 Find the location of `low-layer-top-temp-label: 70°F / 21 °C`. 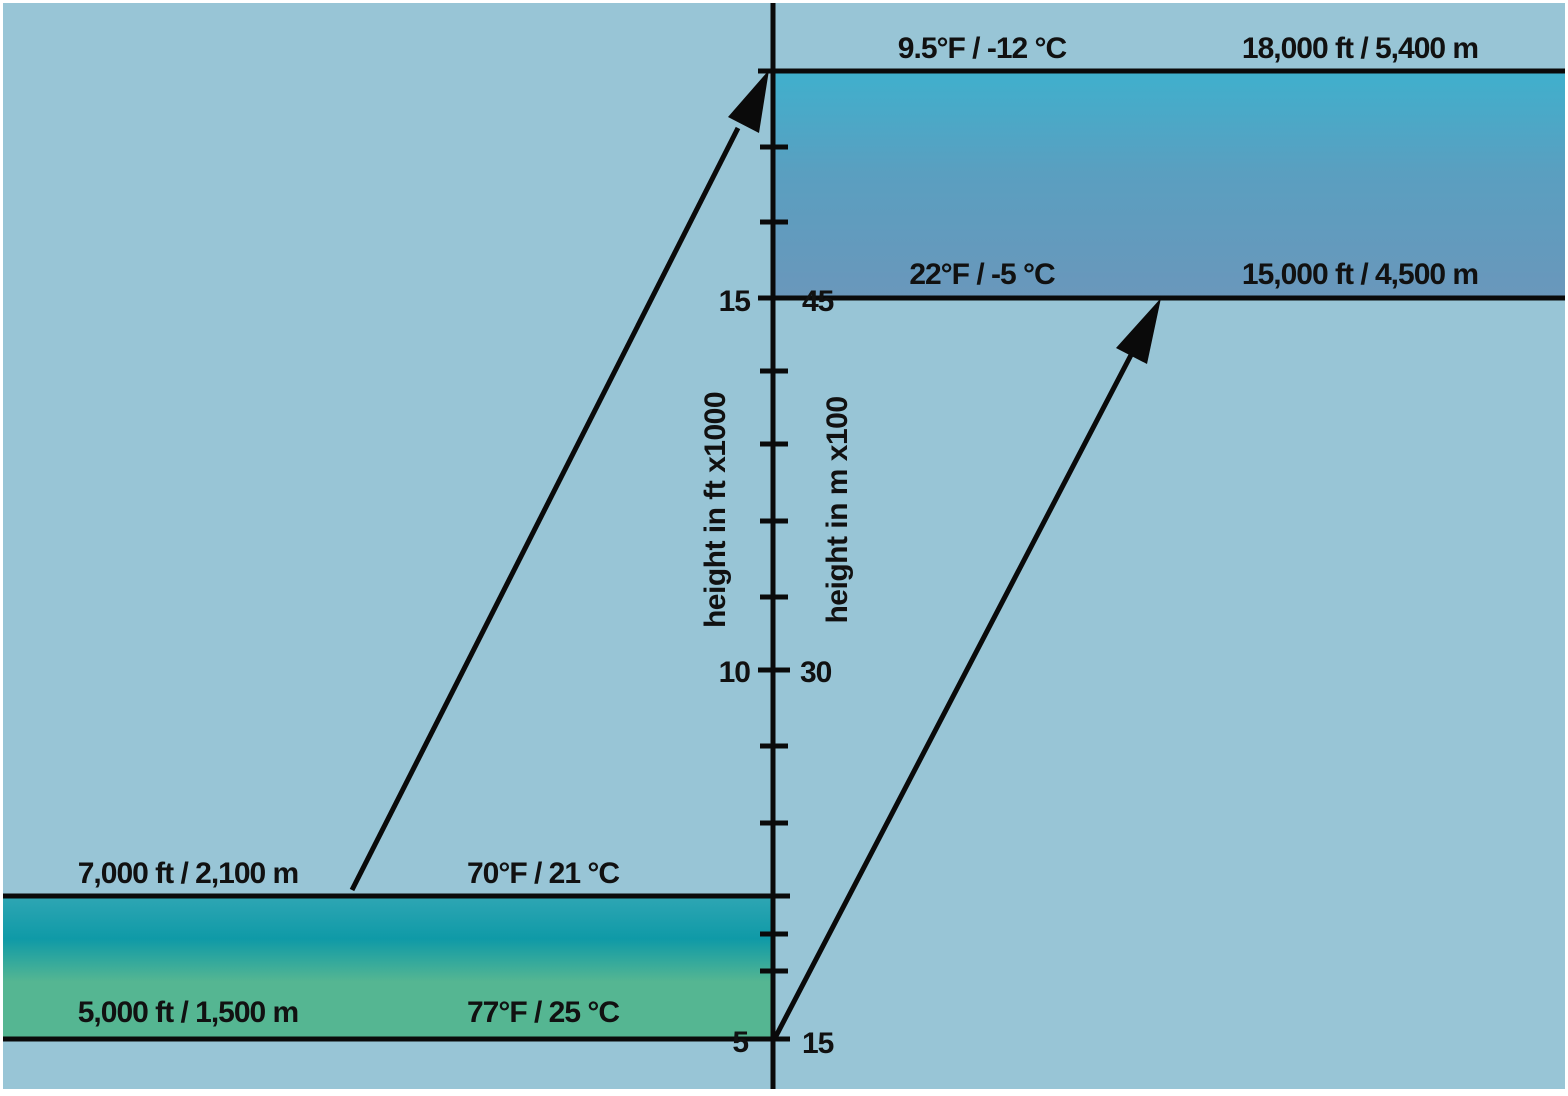

low-layer-top-temp-label: 70°F / 21 °C is located at coordinates (543, 873).